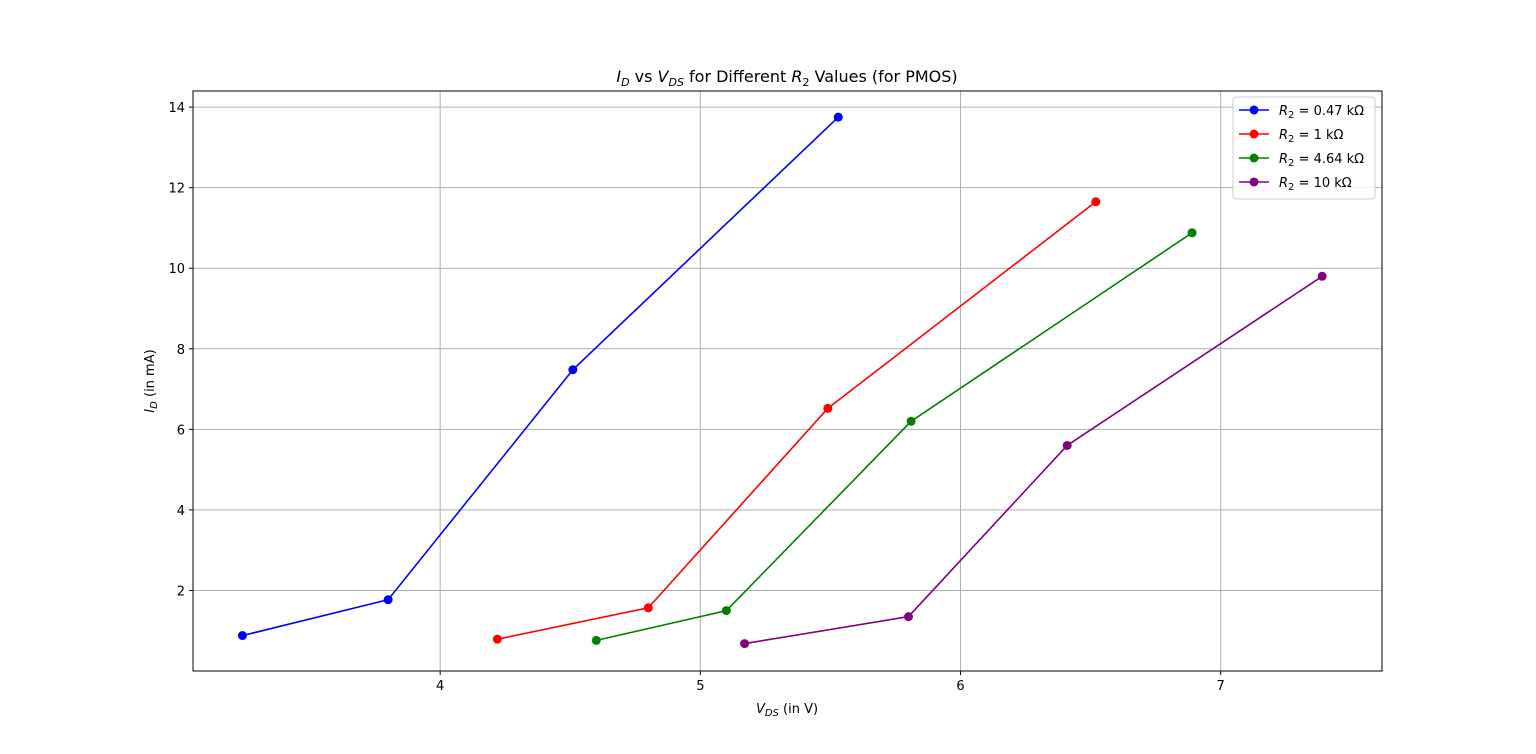  What do you see at coordinates (1221, 686) in the screenshot?
I see `x-tick-label: 7` at bounding box center [1221, 686].